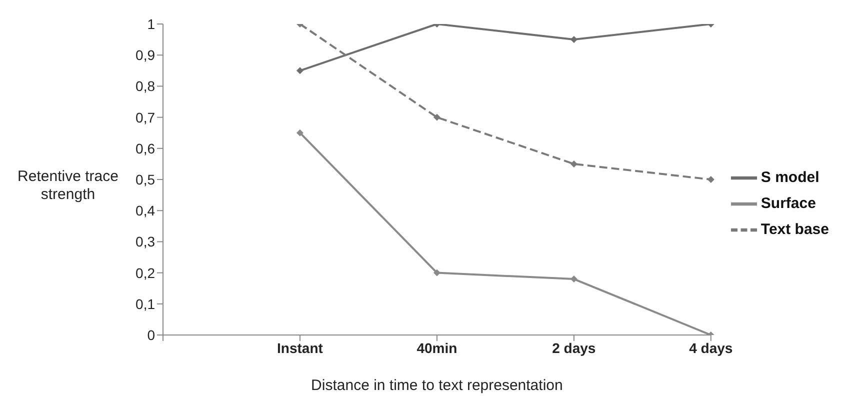  Describe the element at coordinates (151, 334) in the screenshot. I see `y-tick-label: 0` at that location.